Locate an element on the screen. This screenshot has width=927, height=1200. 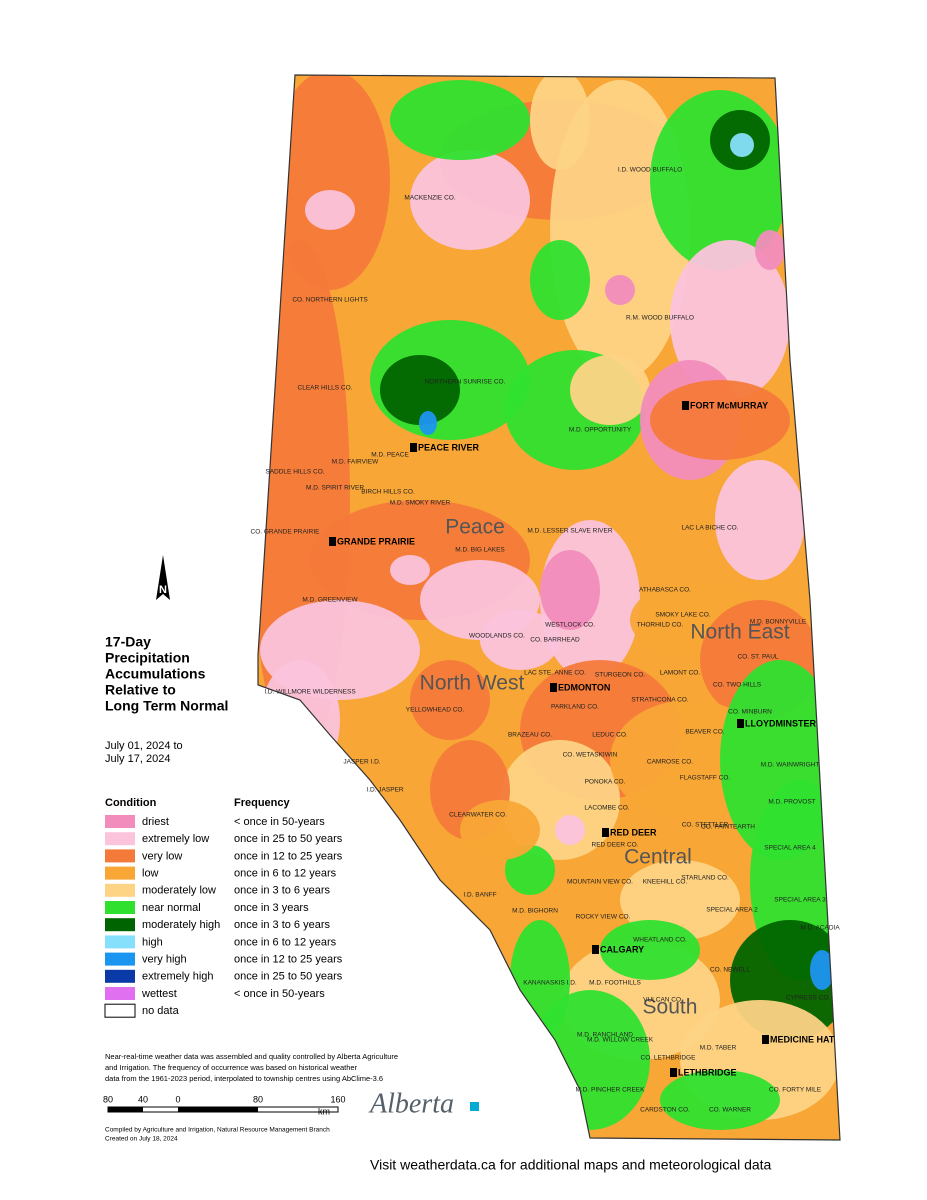
legend-frequency: once in 3 years is located at coordinates (271, 908).